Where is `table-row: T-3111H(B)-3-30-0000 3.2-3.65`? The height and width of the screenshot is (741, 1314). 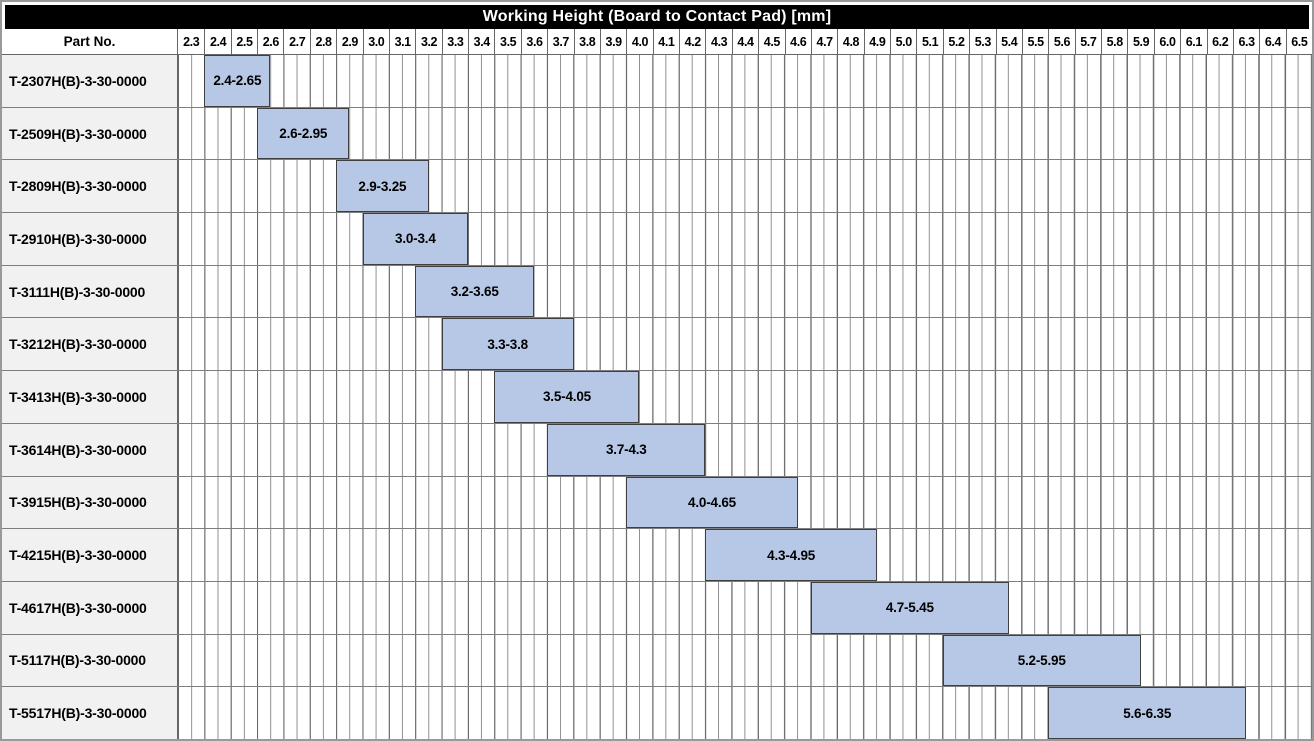 table-row: T-3111H(B)-3-30-0000 3.2-3.65 is located at coordinates (657, 291).